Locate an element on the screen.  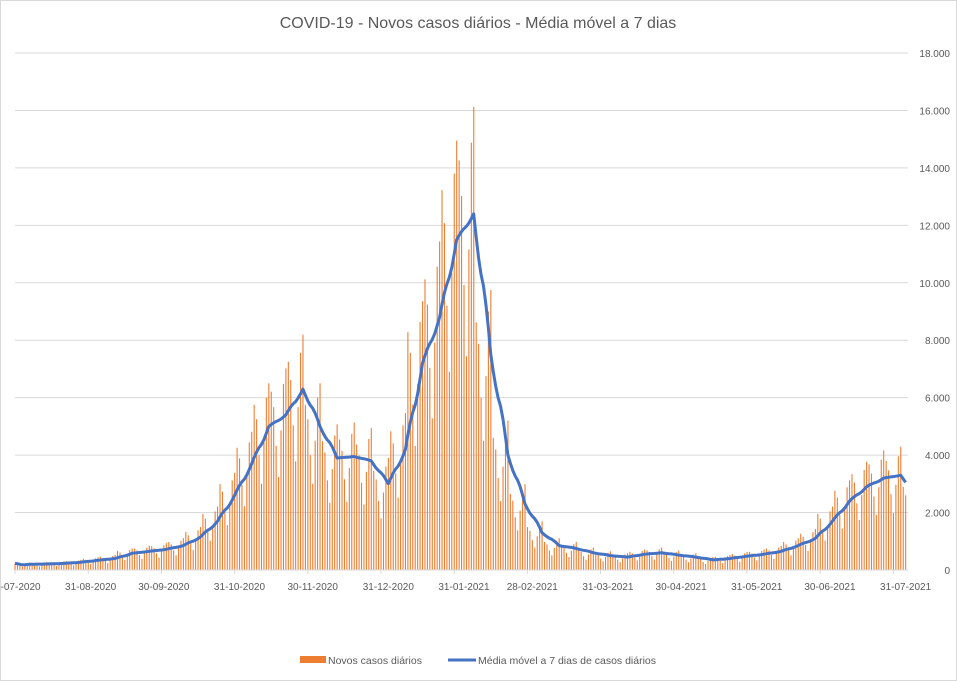
legend-swatch-daily is located at coordinates (313, 659).